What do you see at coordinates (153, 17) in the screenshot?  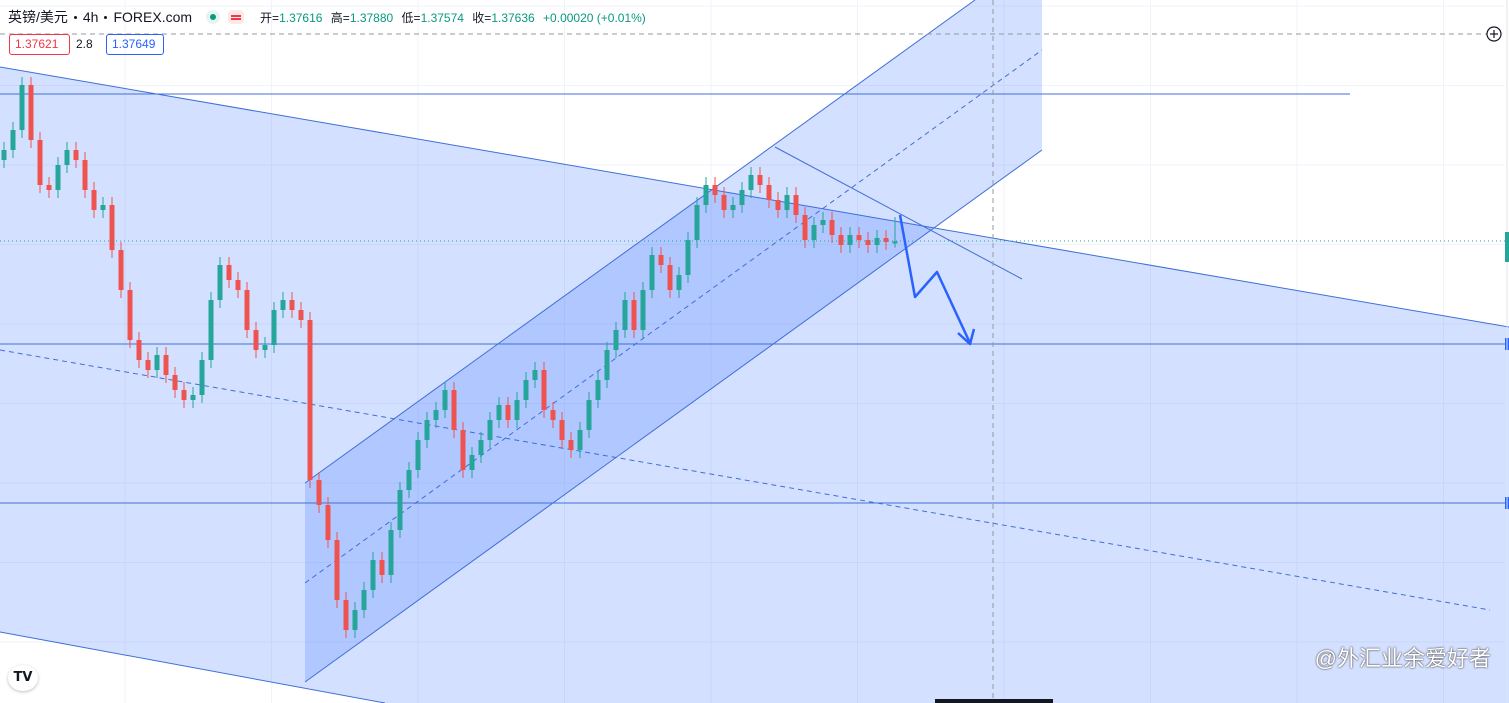 I see `source: FOREX.com` at bounding box center [153, 17].